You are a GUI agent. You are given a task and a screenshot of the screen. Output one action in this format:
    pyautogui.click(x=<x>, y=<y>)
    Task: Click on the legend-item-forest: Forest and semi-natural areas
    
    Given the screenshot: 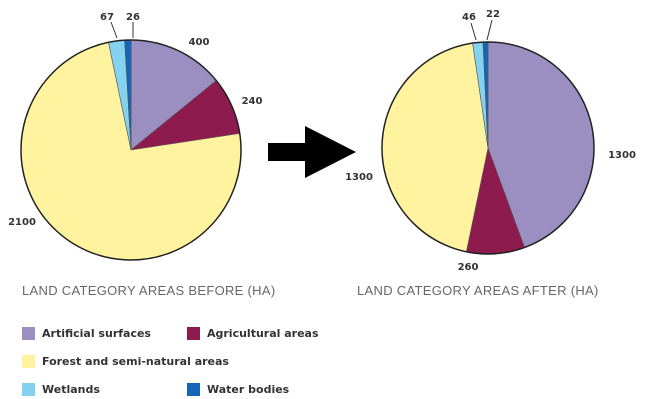 What is the action you would take?
    pyautogui.click(x=125, y=361)
    